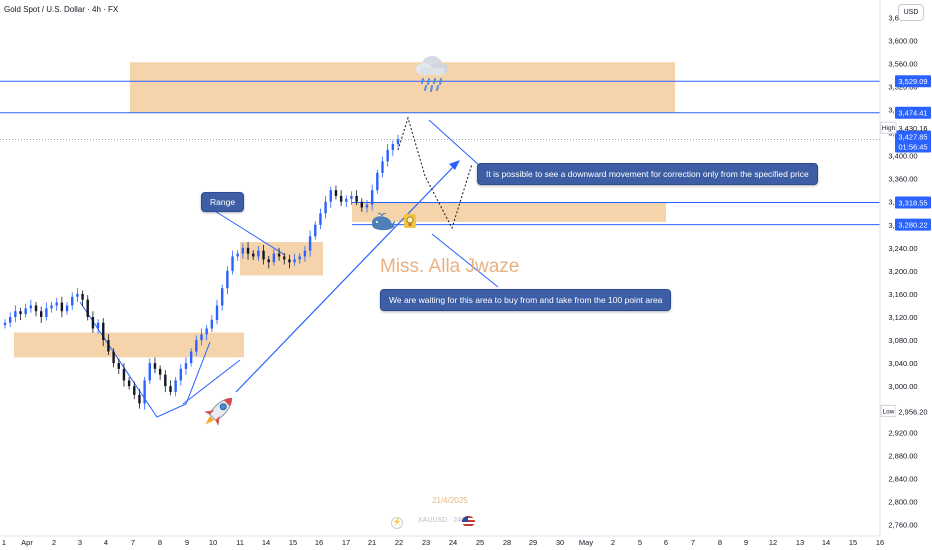 Image resolution: width=932 pixels, height=550 pixels. What do you see at coordinates (468, 521) in the screenshot?
I see `us-flag-icon` at bounding box center [468, 521].